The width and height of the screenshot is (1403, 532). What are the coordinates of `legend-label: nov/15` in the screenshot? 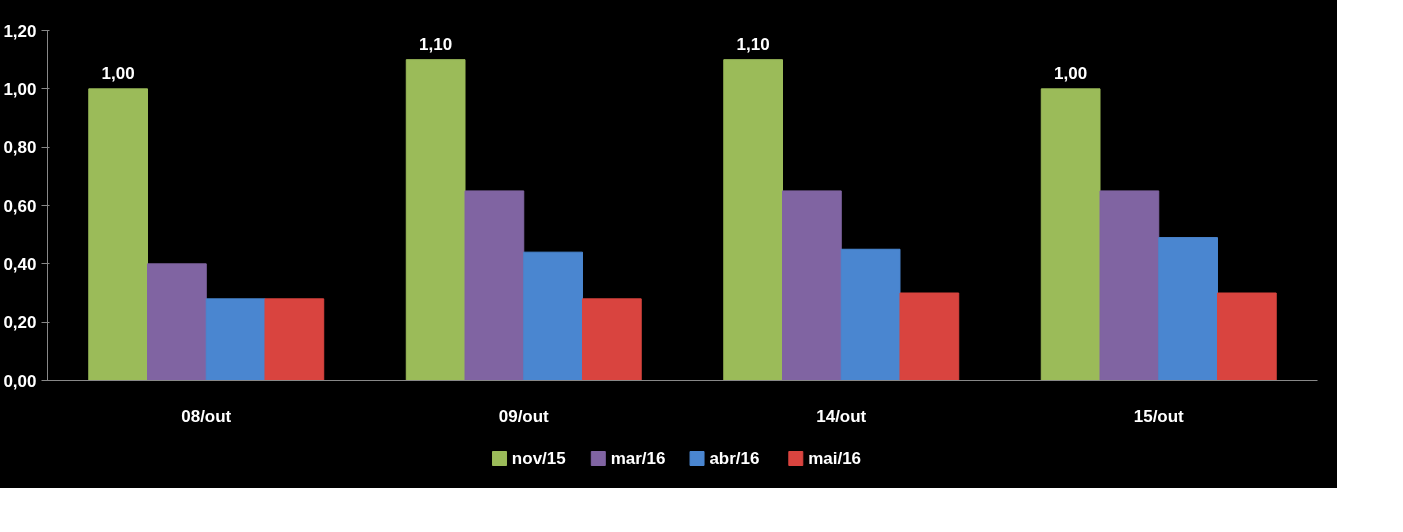 It's located at (538, 458).